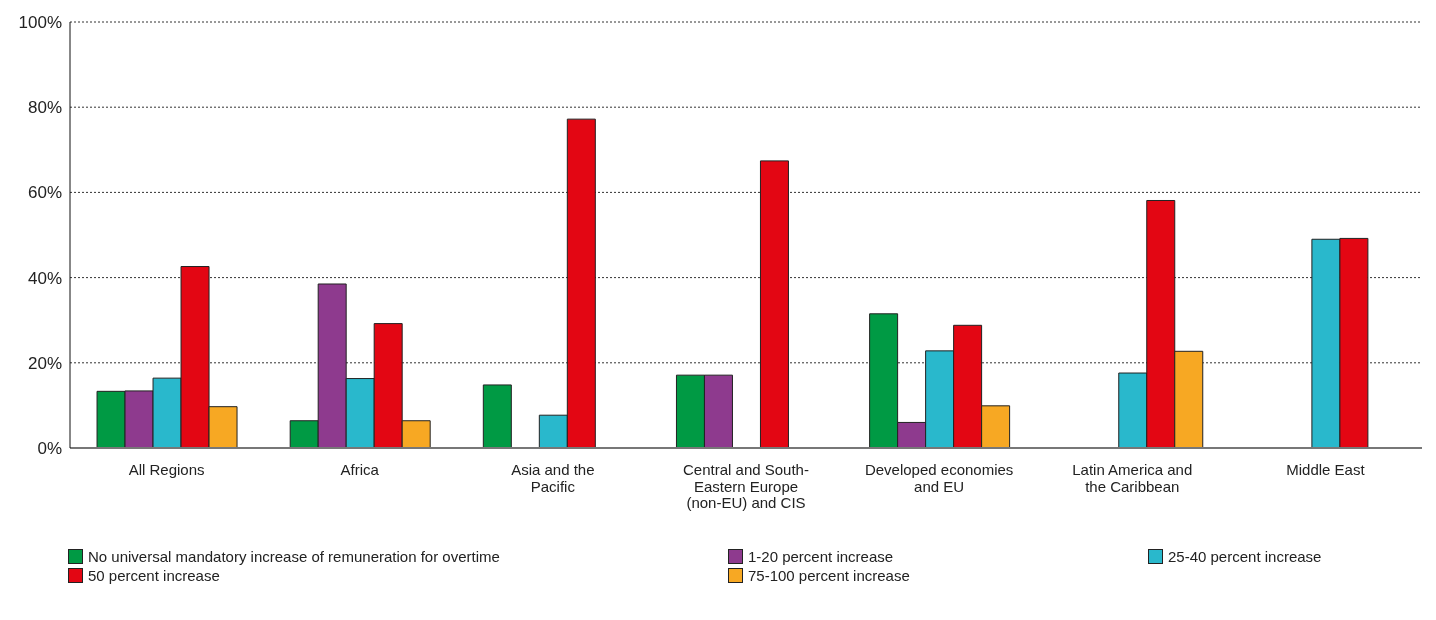  I want to click on x-tick-label: Latin America and the Caribbean, so click(1132, 478).